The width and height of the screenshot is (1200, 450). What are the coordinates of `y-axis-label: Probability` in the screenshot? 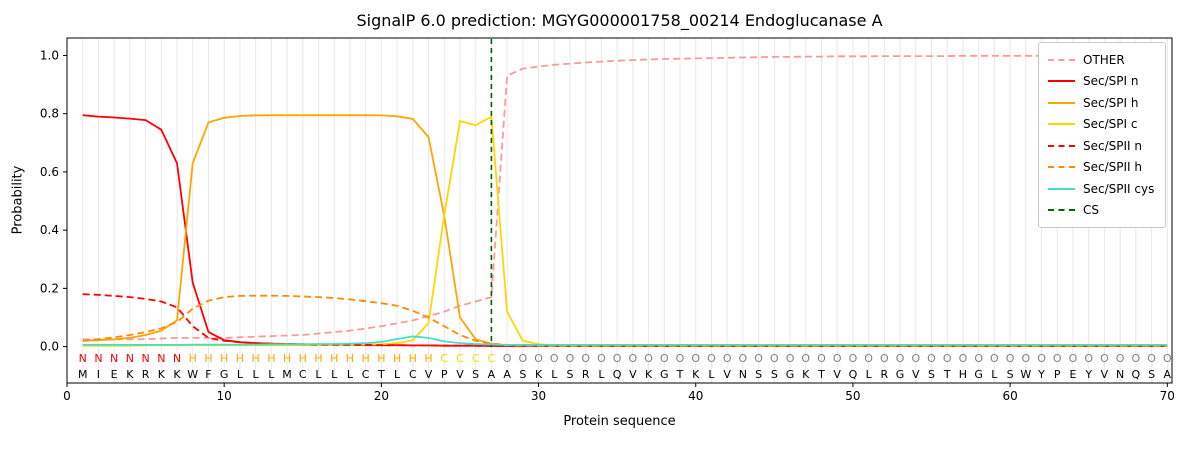 It's located at (18, 200).